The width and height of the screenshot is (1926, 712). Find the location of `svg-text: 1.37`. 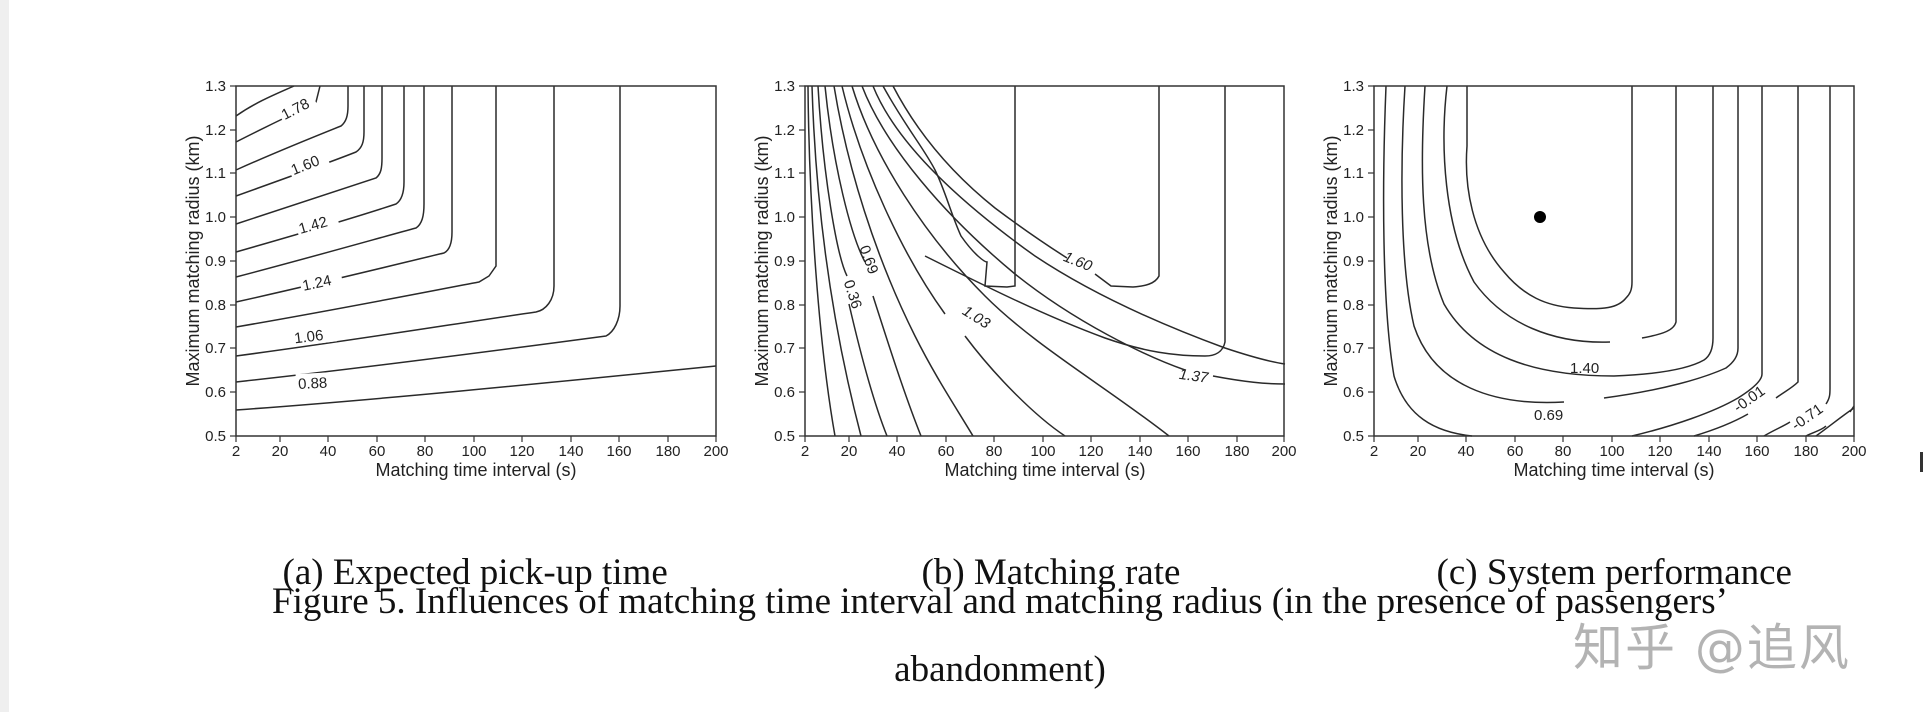

svg-text: 1.37 is located at coordinates (1194, 376).